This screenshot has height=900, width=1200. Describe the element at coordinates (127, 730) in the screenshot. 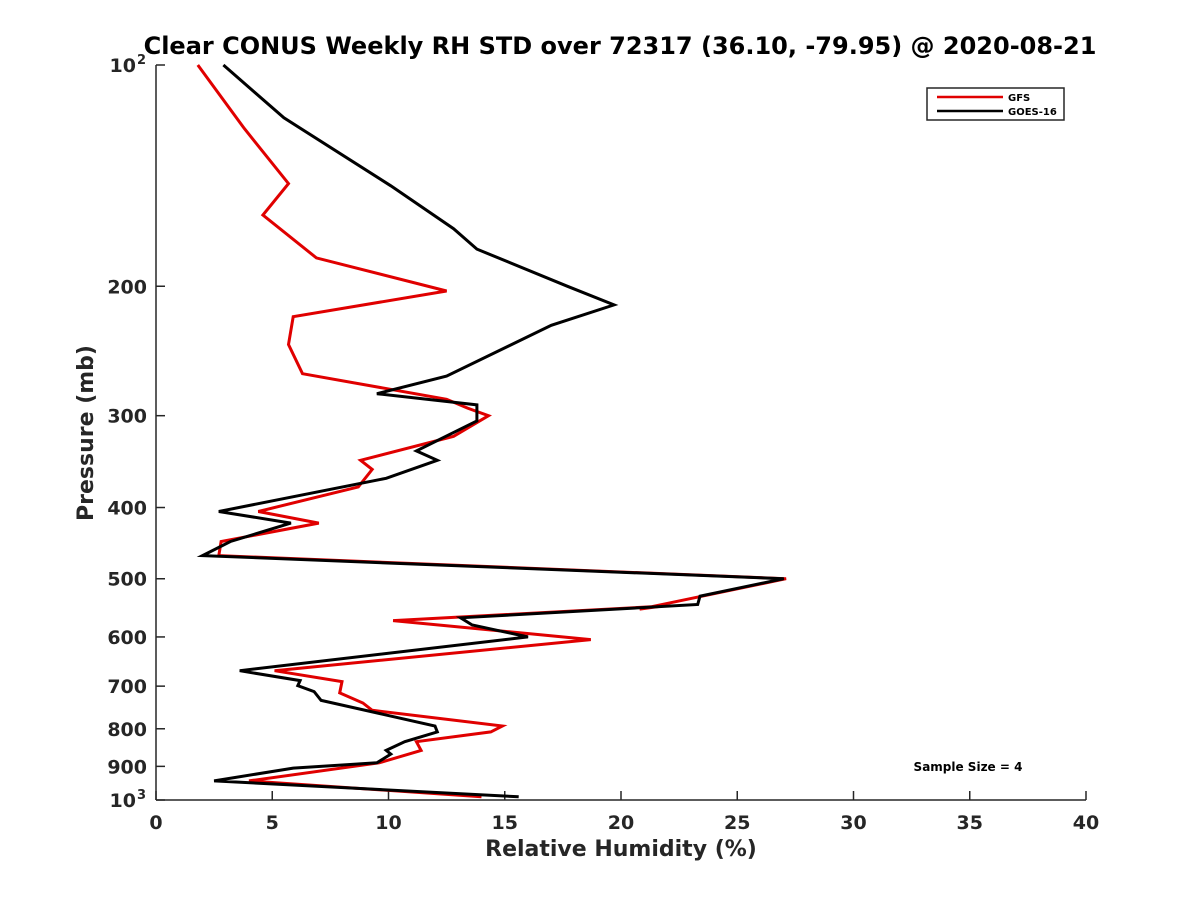

I see `y-tick-label: 800` at that location.